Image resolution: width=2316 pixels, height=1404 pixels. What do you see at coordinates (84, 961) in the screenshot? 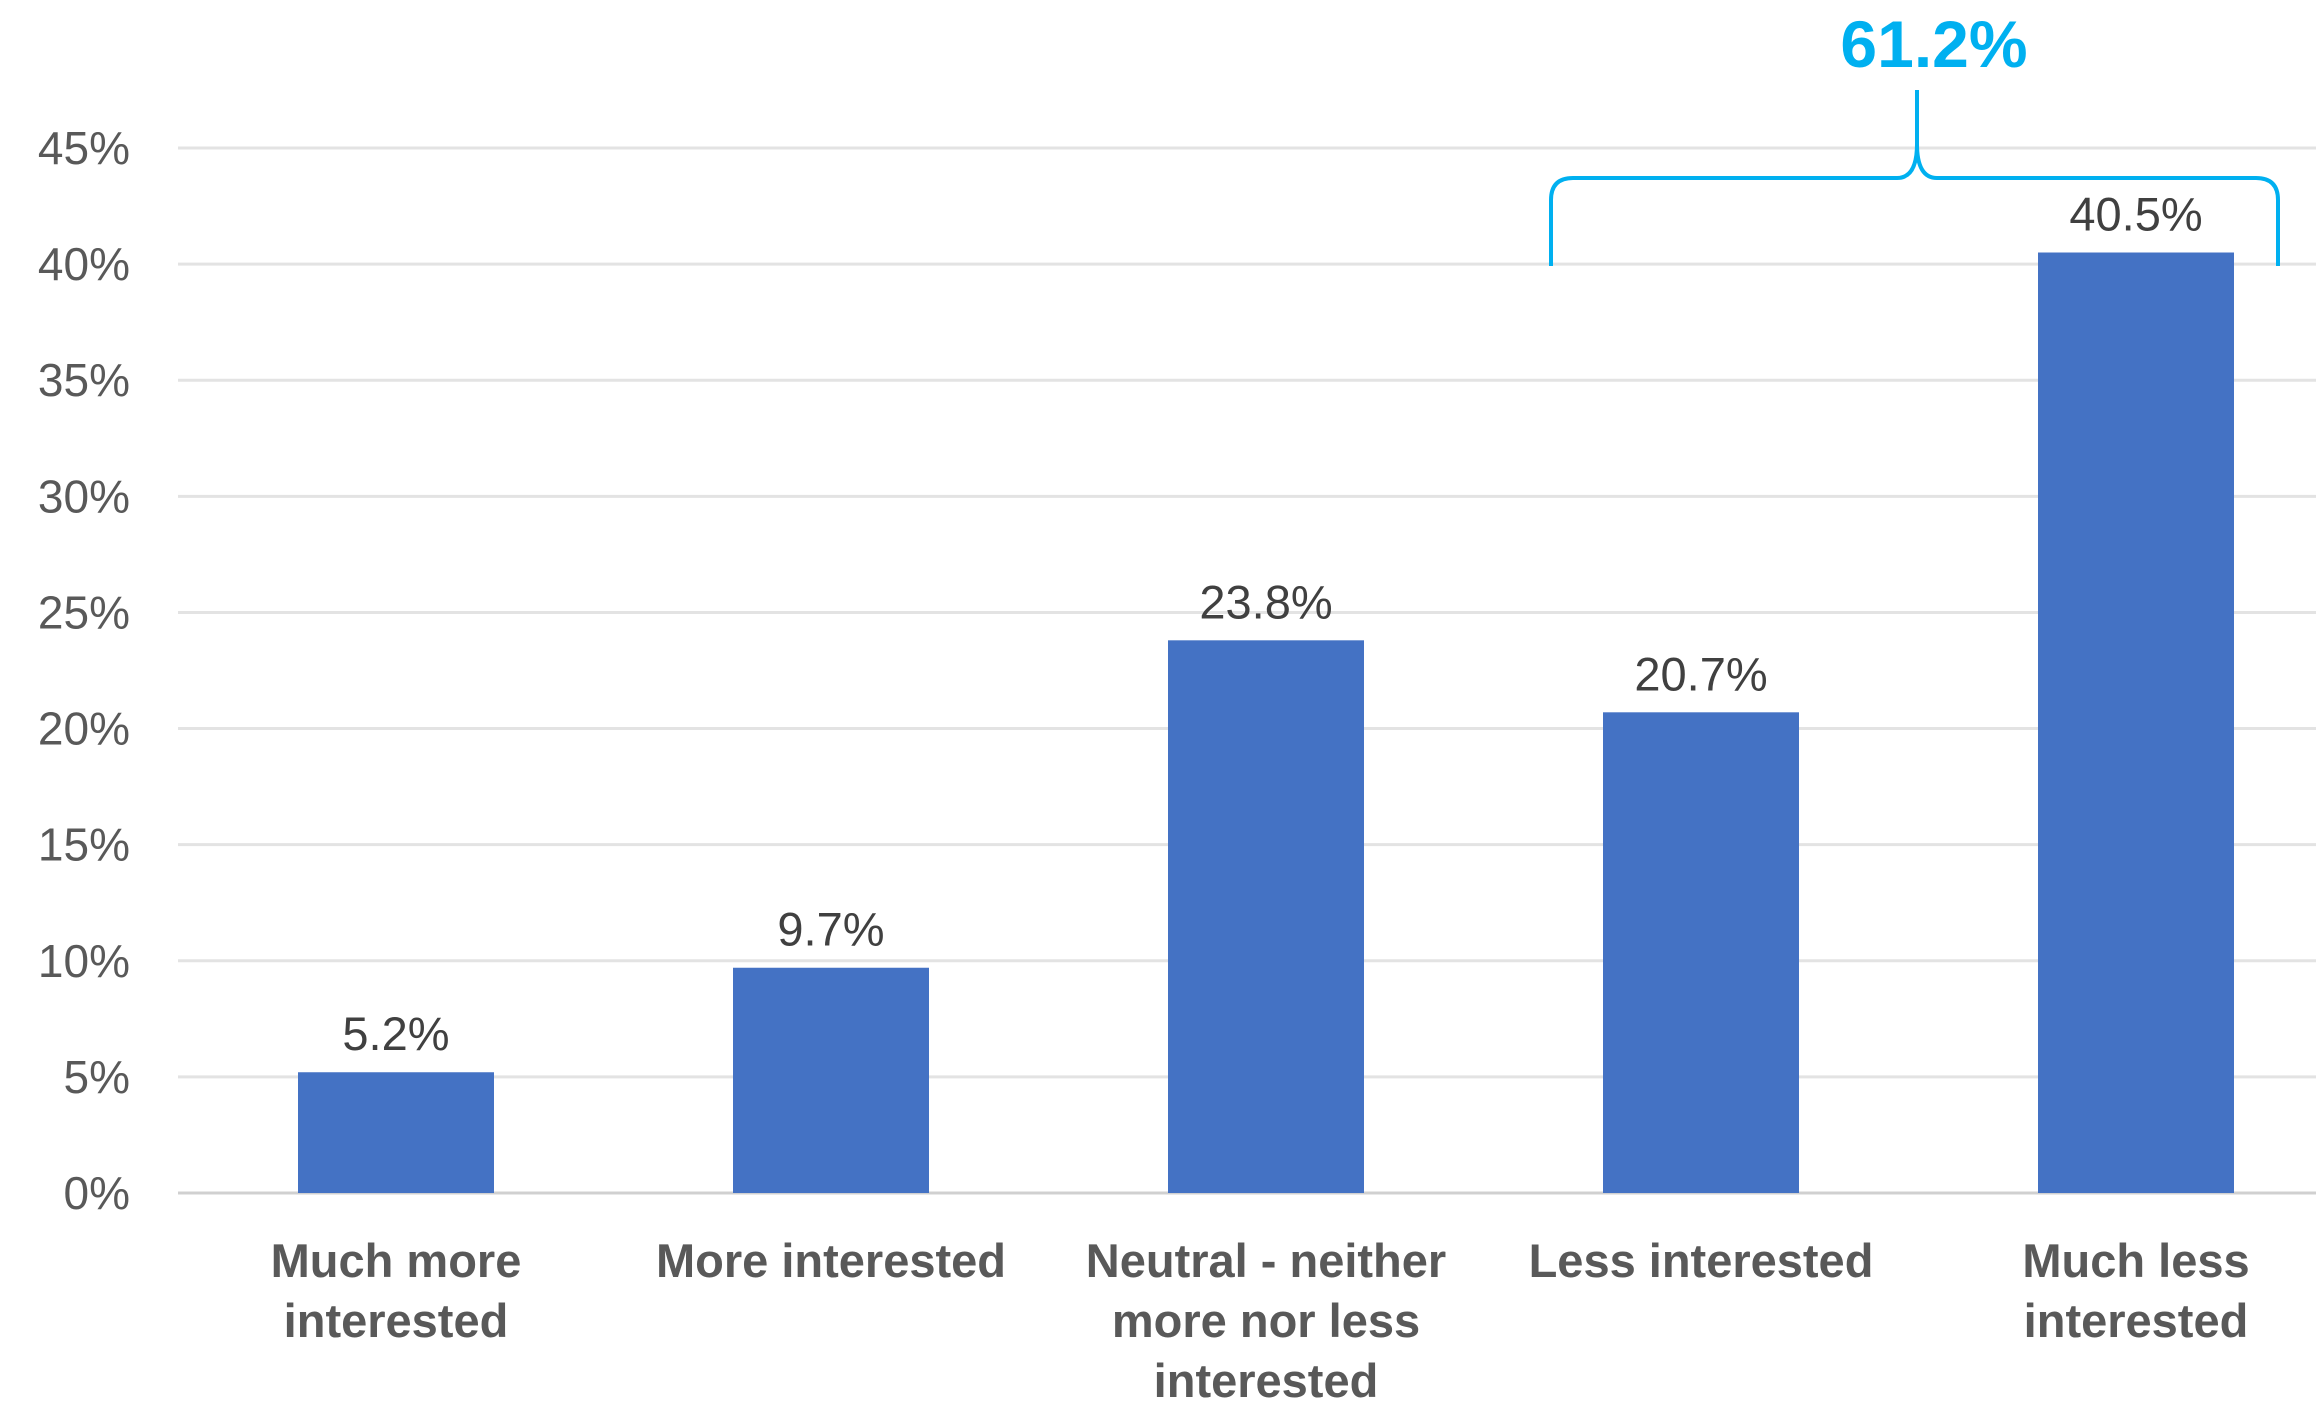
I see `y-tick-label: 10%` at bounding box center [84, 961].